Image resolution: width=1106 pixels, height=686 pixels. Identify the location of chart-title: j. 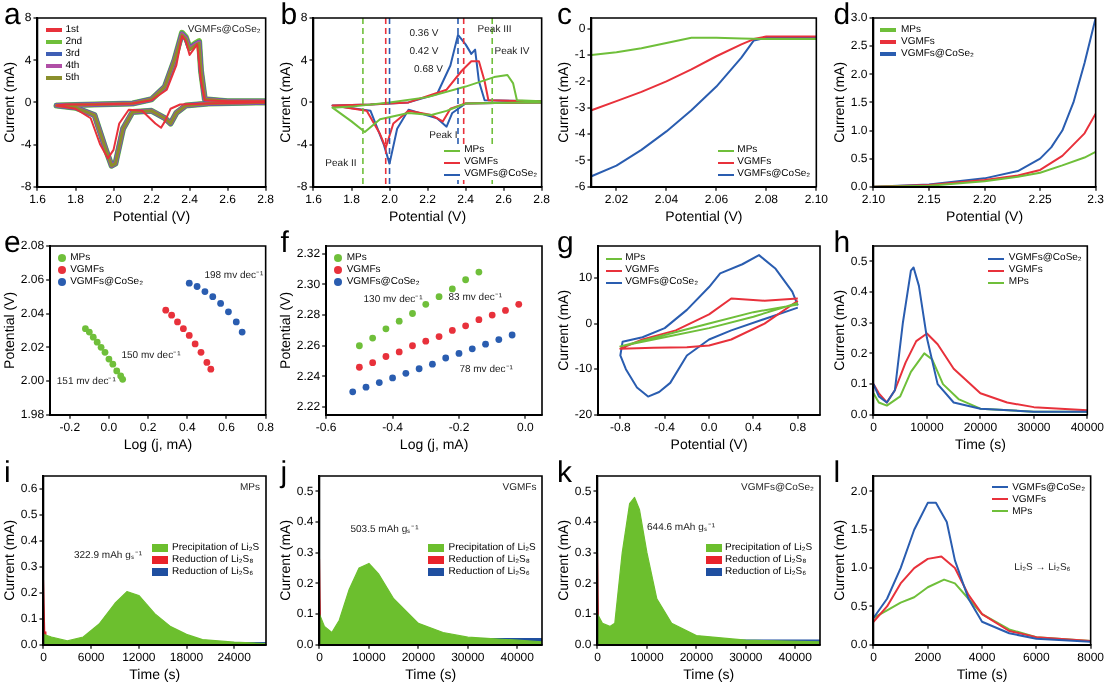
(284, 472).